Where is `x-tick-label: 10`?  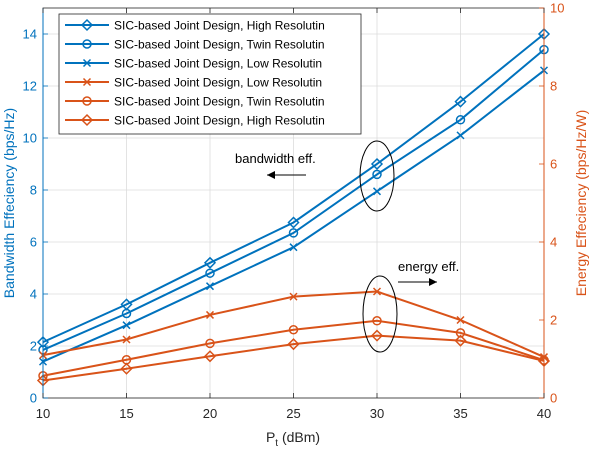
x-tick-label: 10 is located at coordinates (43, 413).